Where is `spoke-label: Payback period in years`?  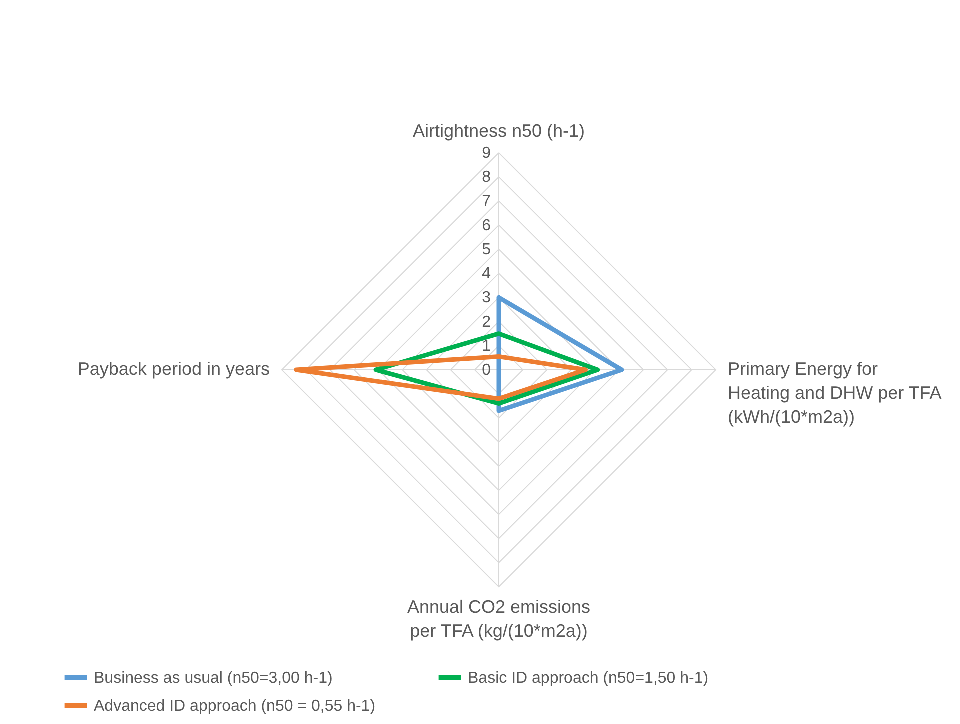
spoke-label: Payback period in years is located at coordinates (174, 369).